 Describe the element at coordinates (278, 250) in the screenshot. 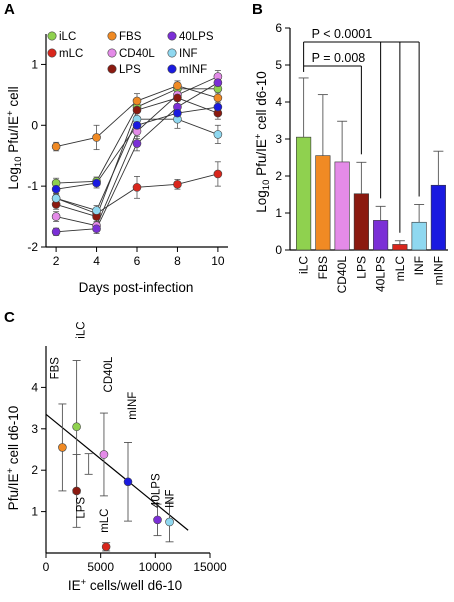

I see `panel-b-ytick-label: 0` at that location.